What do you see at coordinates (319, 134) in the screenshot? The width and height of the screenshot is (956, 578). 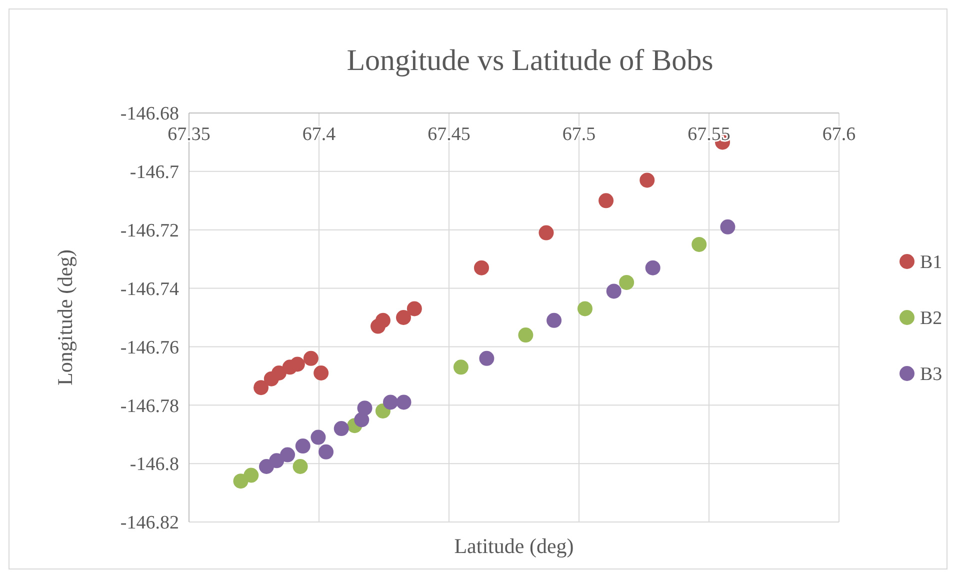 I see `x-tick-label: 67.4` at bounding box center [319, 134].